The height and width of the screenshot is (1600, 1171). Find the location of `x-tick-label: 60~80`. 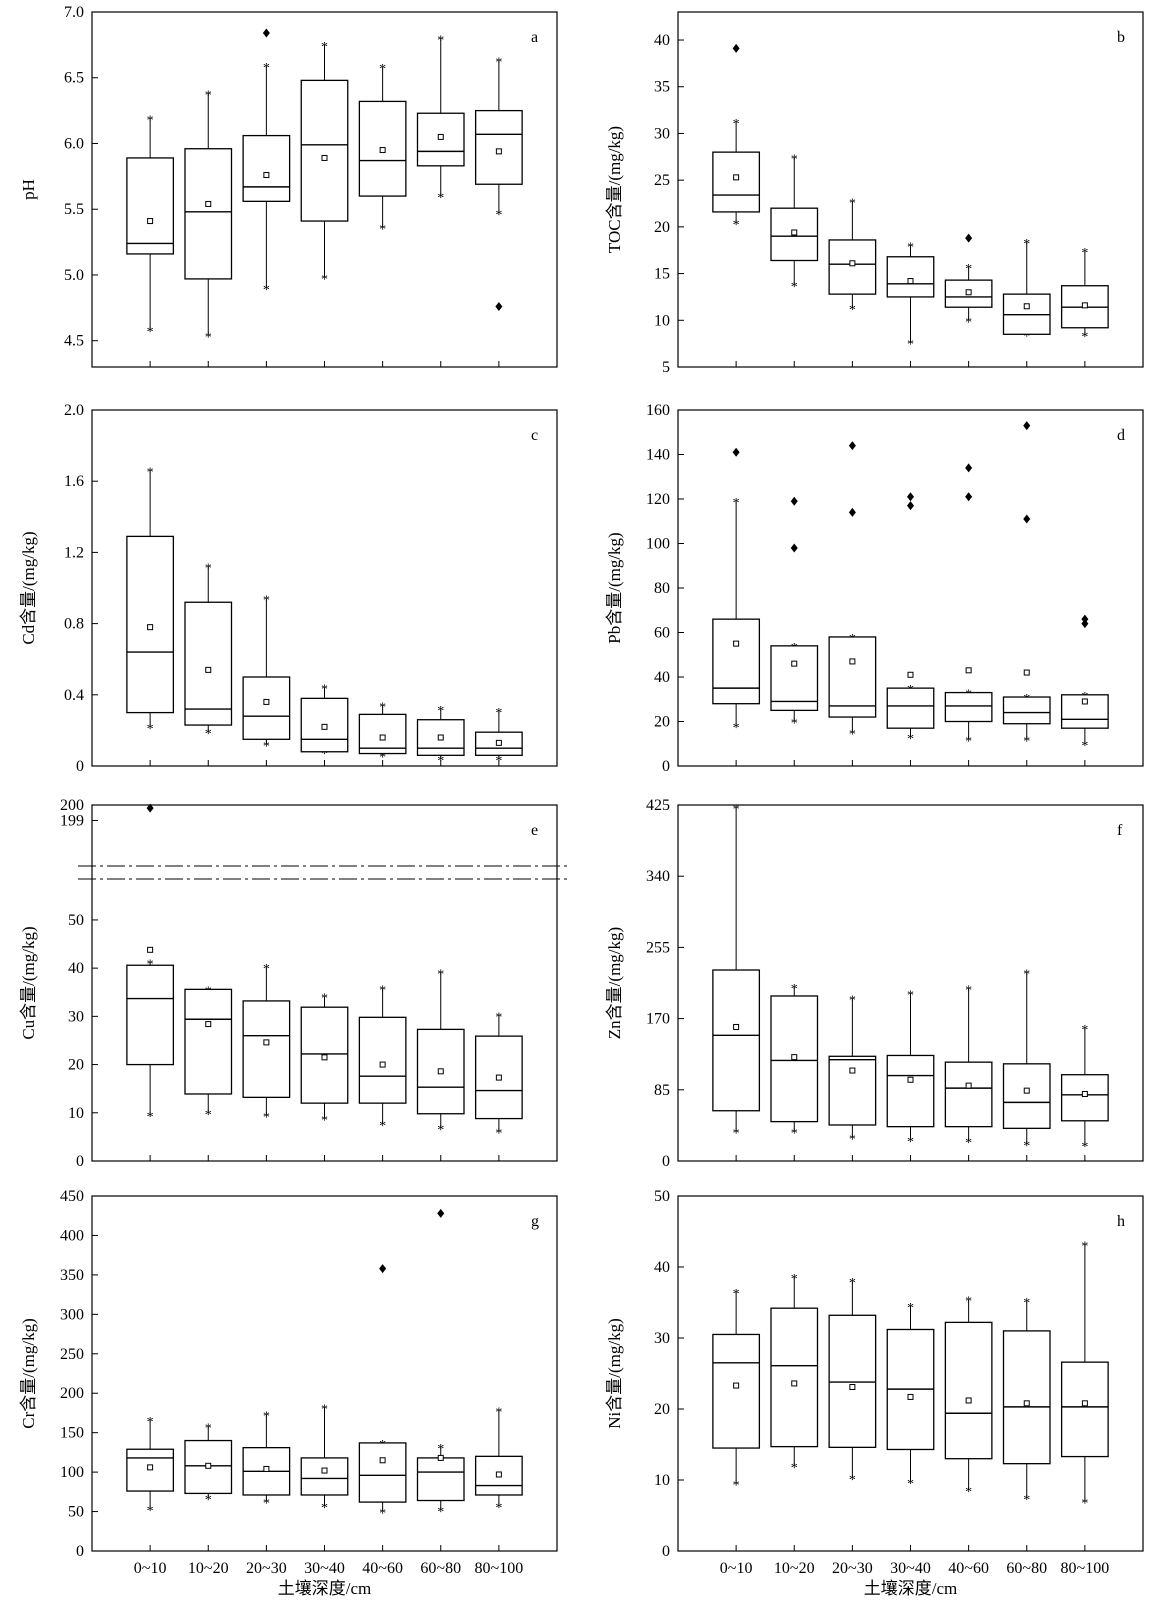

x-tick-label: 60~80 is located at coordinates (440, 1568).